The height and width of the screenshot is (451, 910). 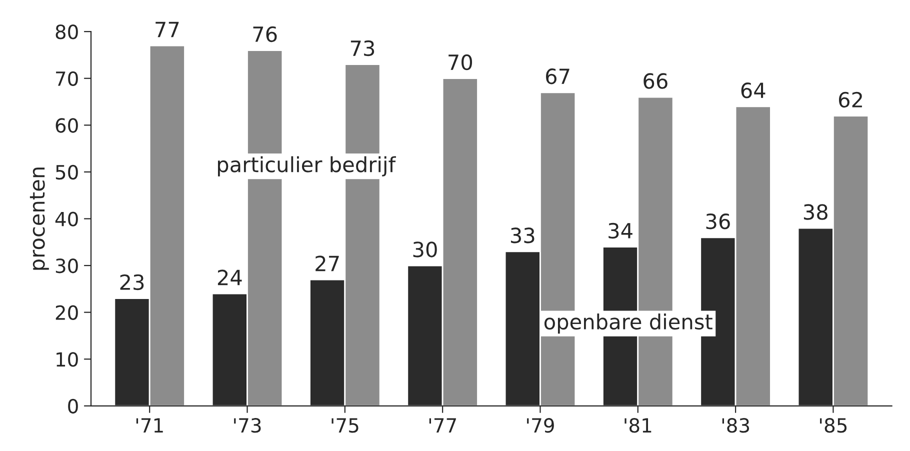 What do you see at coordinates (628, 323) in the screenshot?
I see `series-label: openbare dienst` at bounding box center [628, 323].